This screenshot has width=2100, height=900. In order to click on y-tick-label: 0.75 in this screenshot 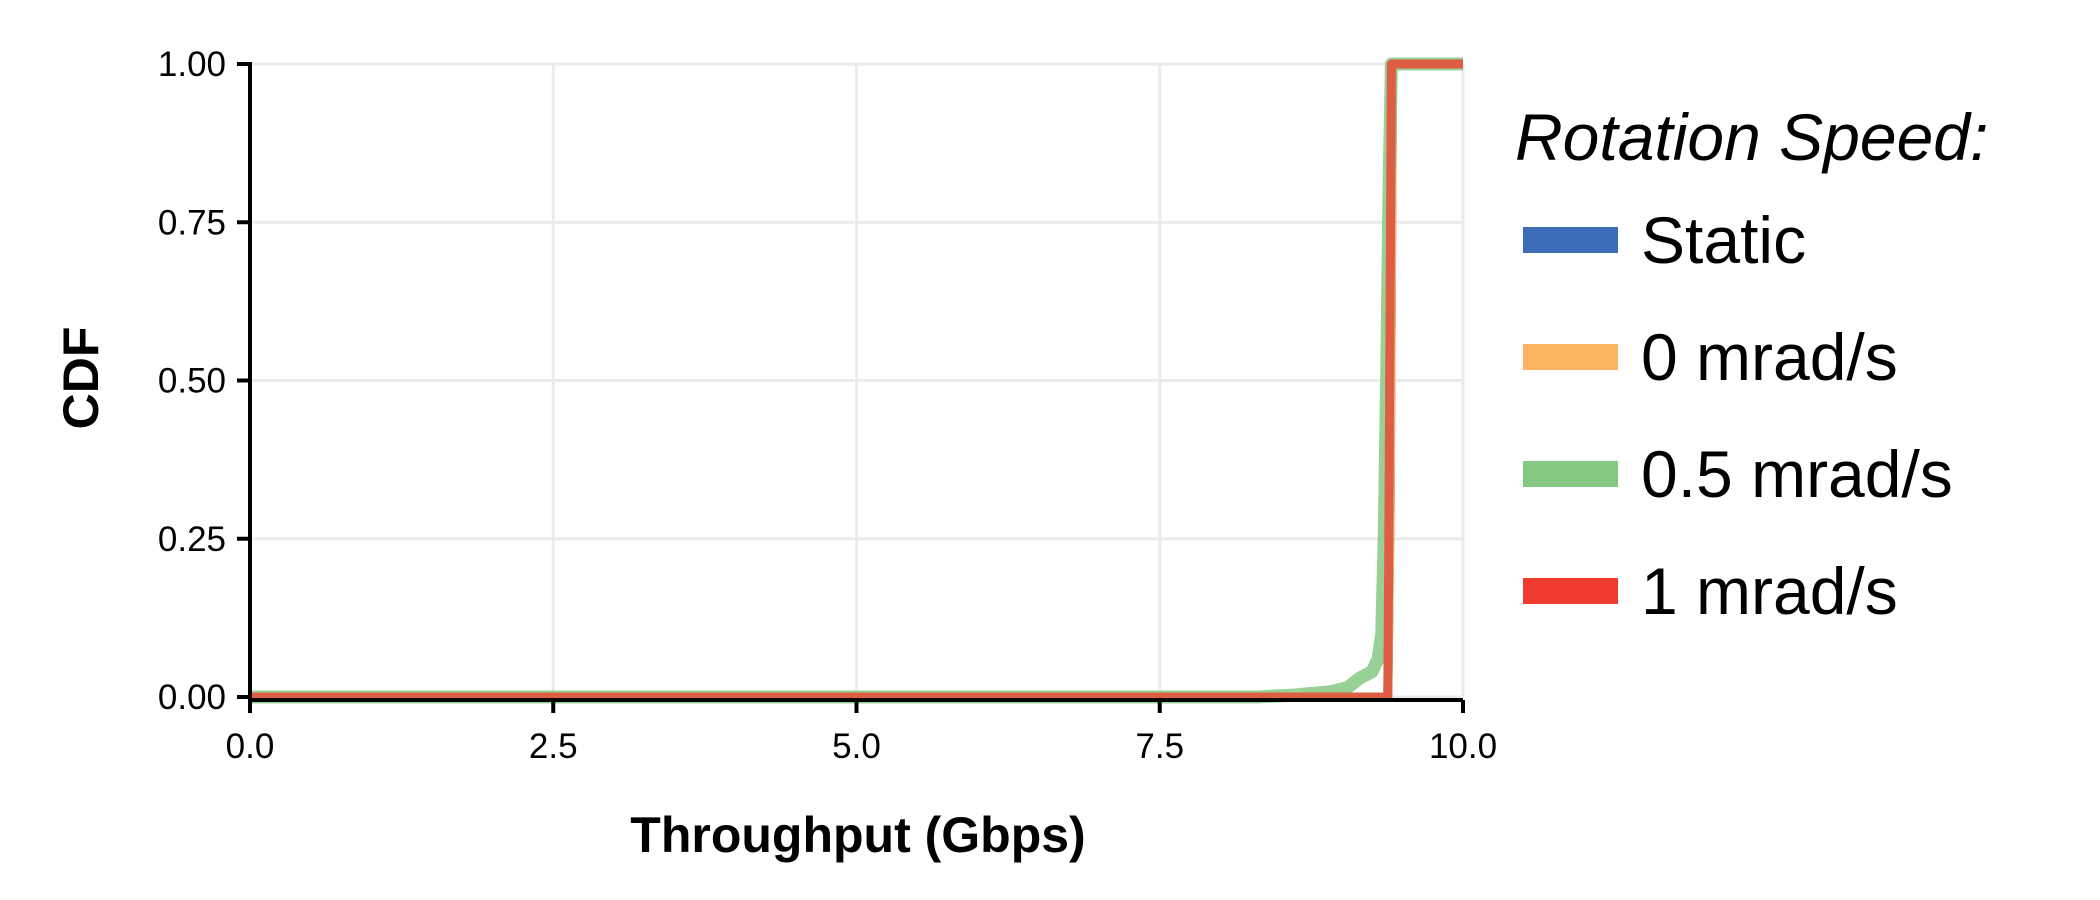, I will do `click(192, 222)`.